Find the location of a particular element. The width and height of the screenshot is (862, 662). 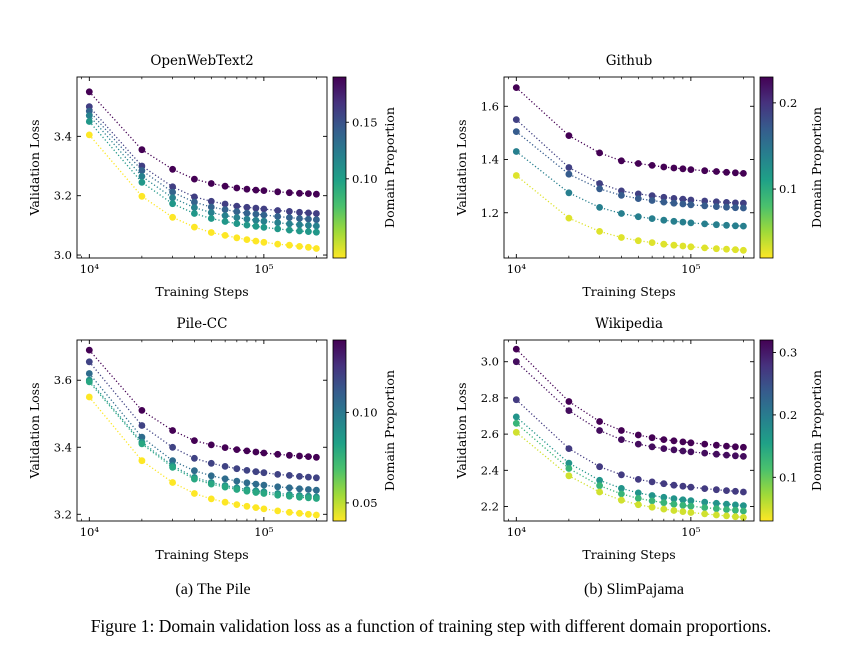

colorbar is located at coordinates (339, 167).